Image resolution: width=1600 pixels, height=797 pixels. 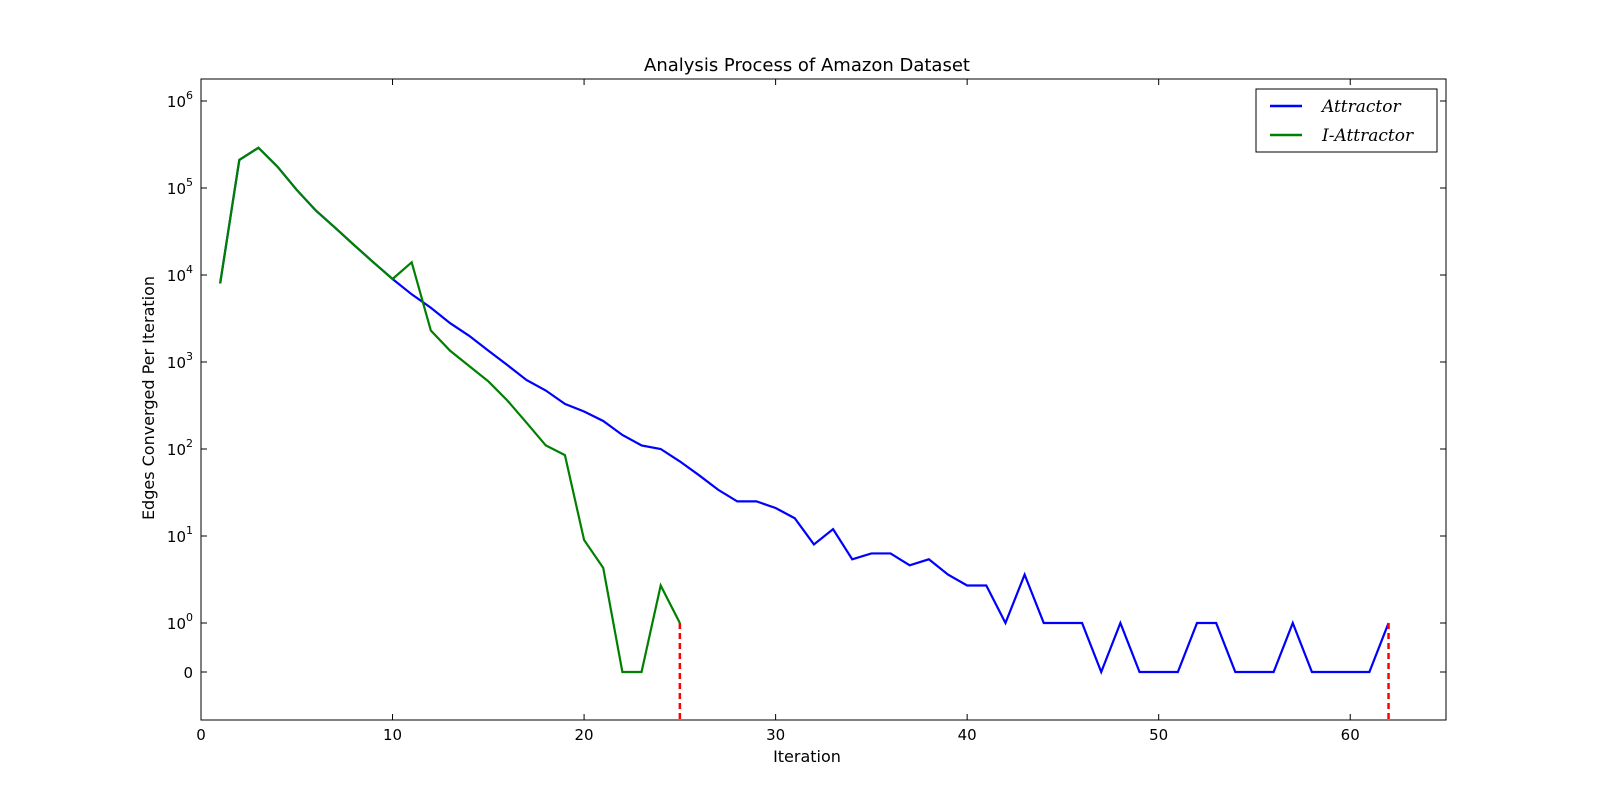 What do you see at coordinates (967, 735) in the screenshot?
I see `x-tick-label: 40` at bounding box center [967, 735].